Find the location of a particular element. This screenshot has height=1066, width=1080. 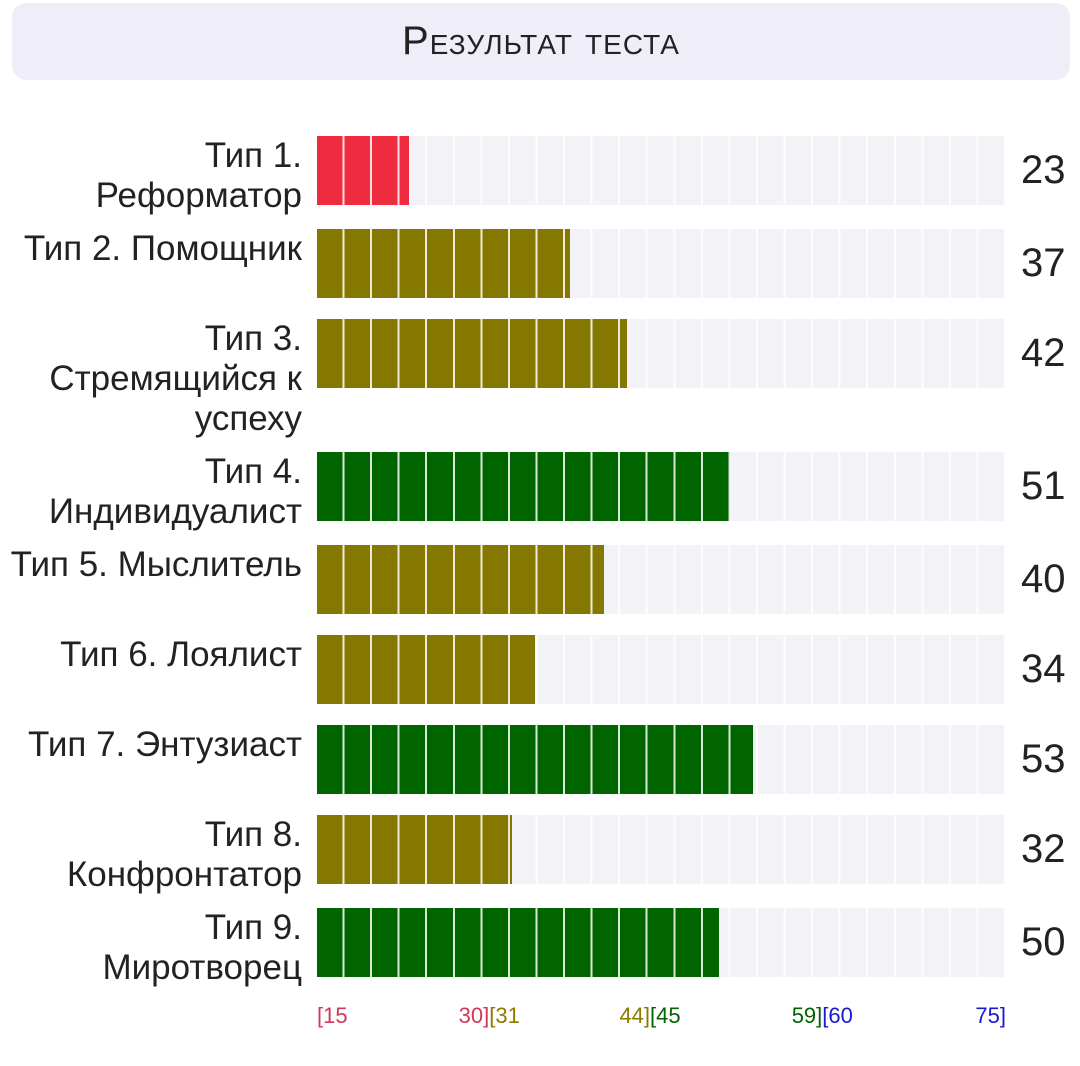

bar-row: Тип 9. Миротворец 50 is located at coordinates (540, 948).